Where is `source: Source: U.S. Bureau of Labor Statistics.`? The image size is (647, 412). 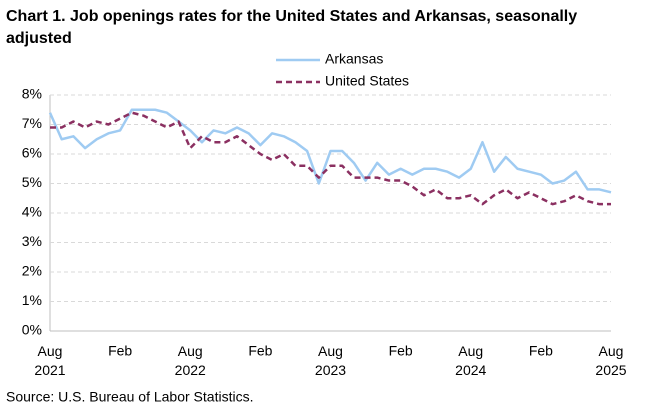
source: Source: U.S. Bureau of Labor Statistics. is located at coordinates (129, 397).